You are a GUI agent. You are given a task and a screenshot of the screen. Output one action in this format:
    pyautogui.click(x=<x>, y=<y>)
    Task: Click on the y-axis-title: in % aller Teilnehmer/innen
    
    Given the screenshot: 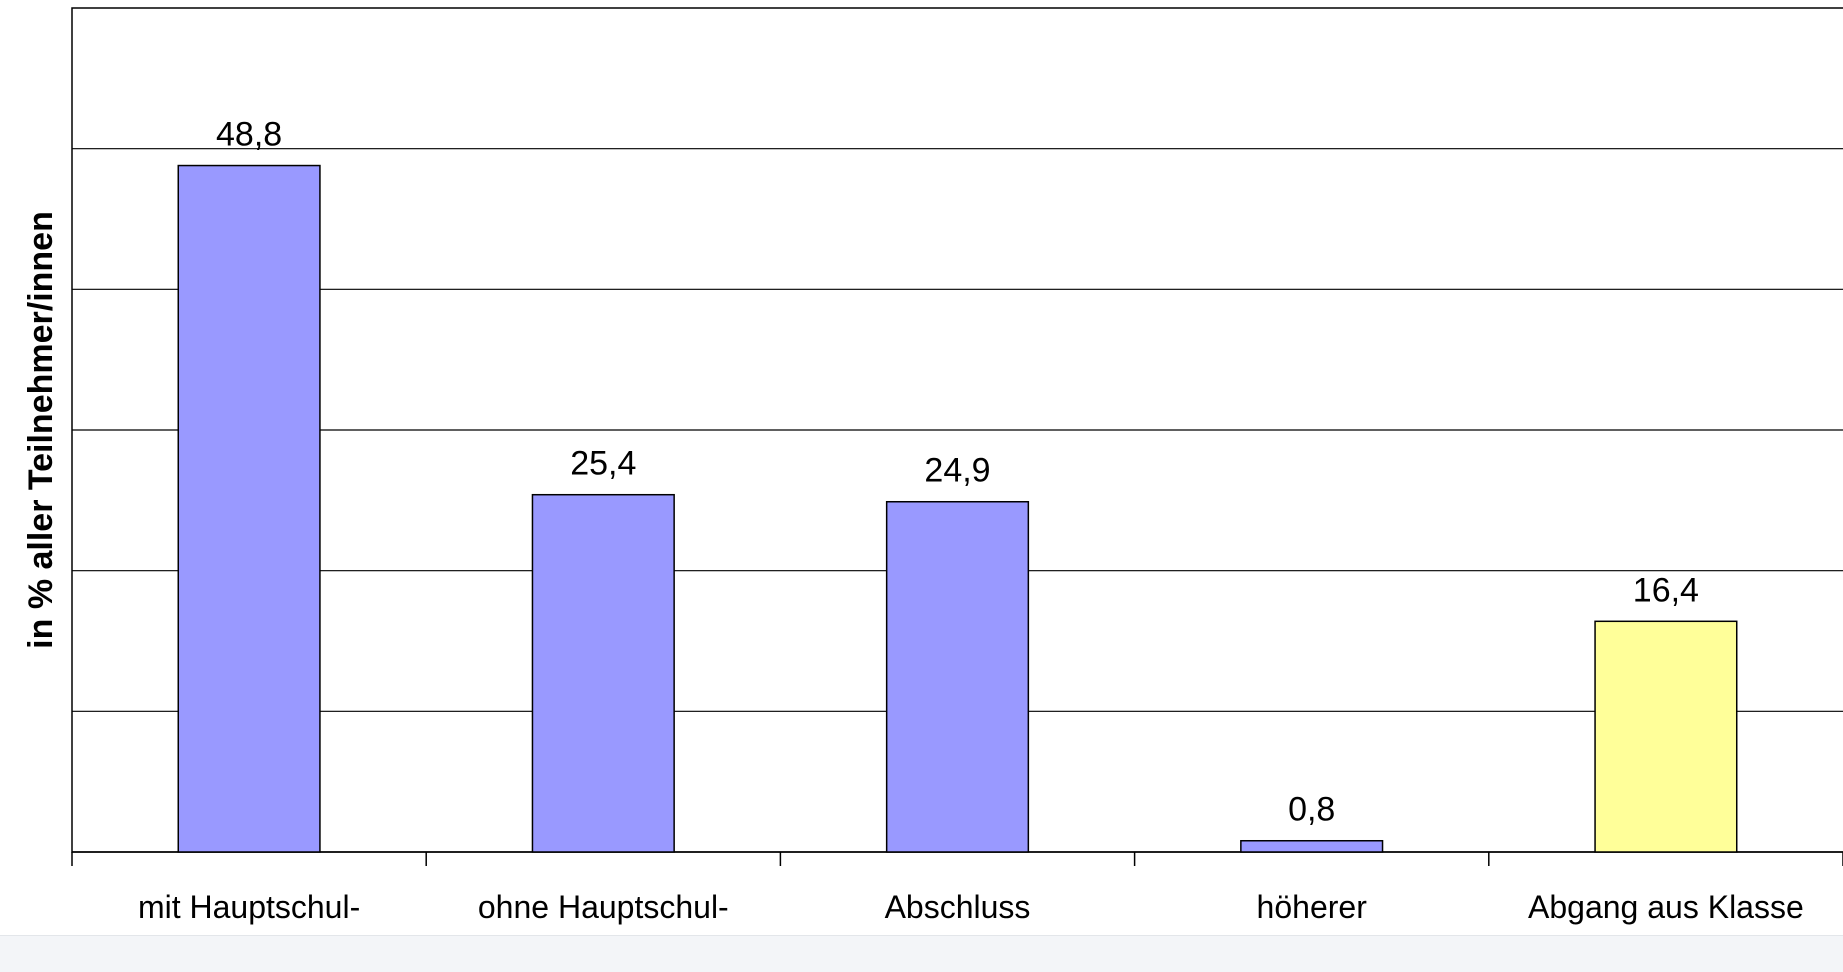 What is the action you would take?
    pyautogui.click(x=41, y=430)
    